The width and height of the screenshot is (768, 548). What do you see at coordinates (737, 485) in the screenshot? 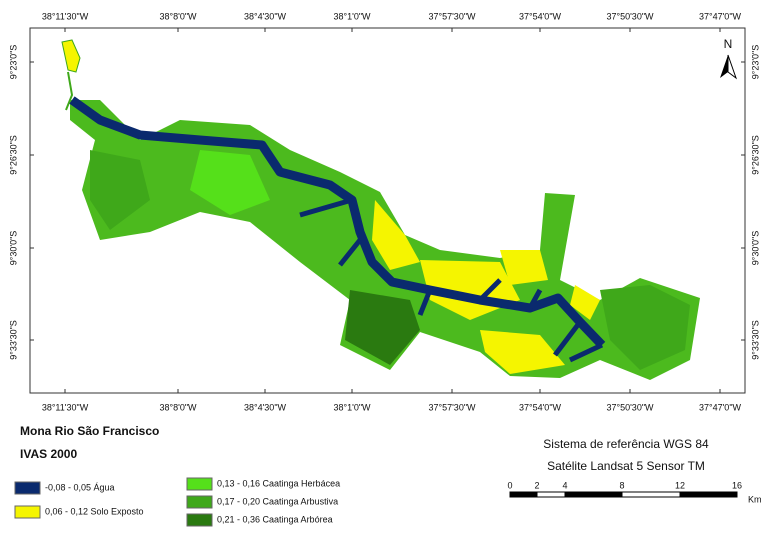
I see `scale-label: 16` at bounding box center [737, 485].